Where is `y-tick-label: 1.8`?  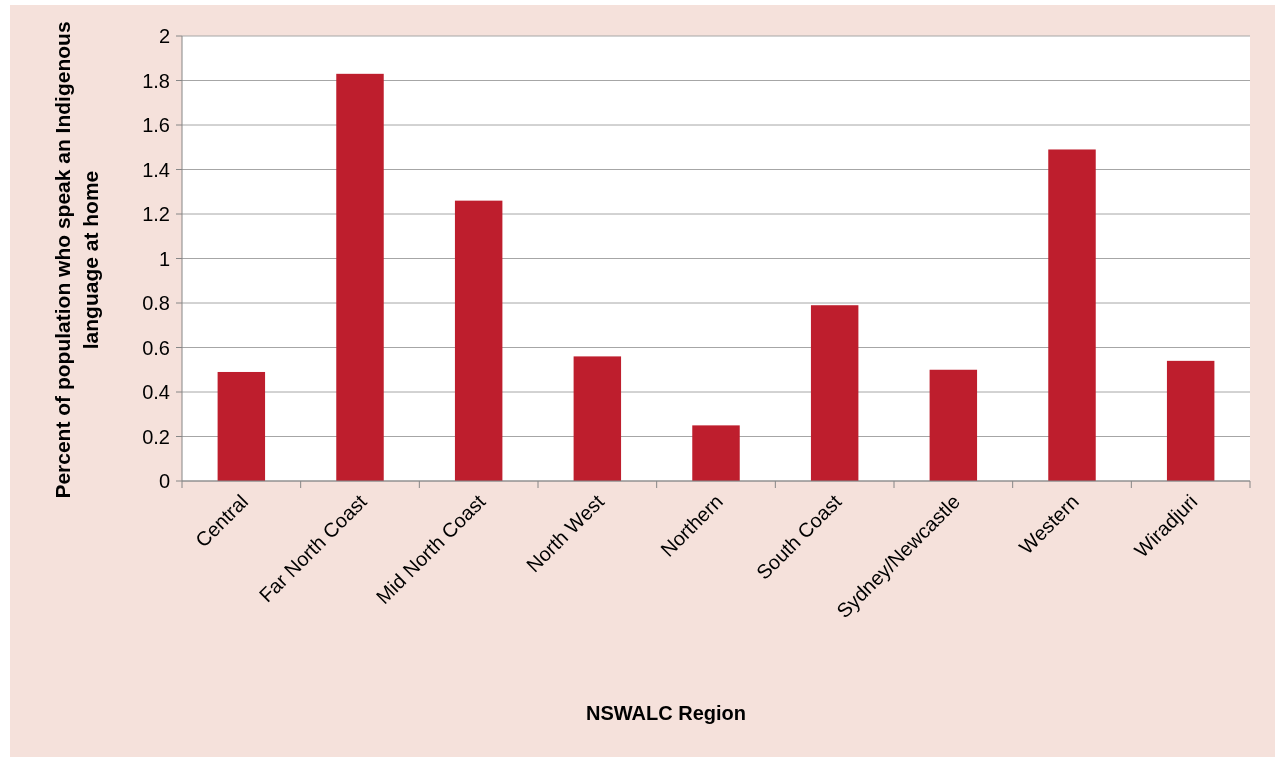 y-tick-label: 1.8 is located at coordinates (156, 80).